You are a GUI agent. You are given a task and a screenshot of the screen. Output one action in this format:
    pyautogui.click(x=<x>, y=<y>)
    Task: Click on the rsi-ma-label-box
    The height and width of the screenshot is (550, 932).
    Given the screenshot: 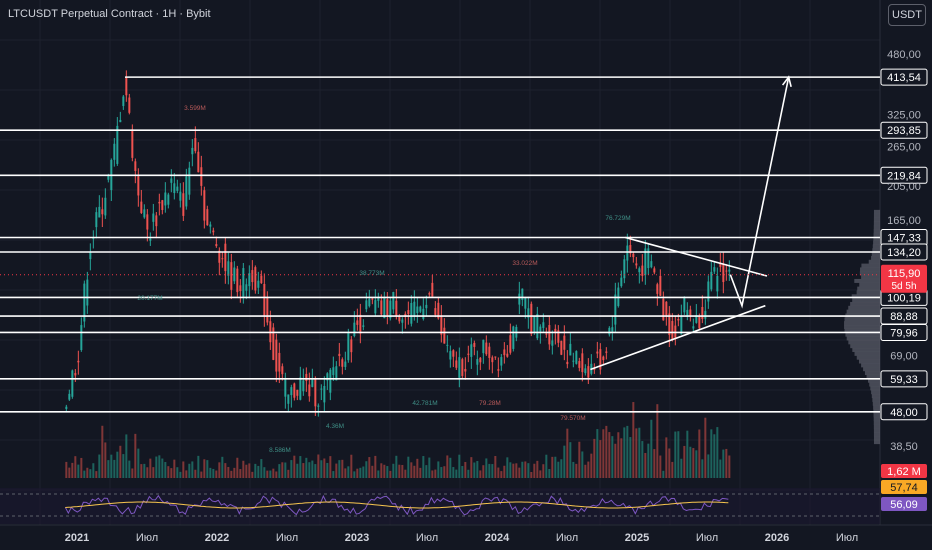 What is the action you would take?
    pyautogui.click(x=904, y=487)
    